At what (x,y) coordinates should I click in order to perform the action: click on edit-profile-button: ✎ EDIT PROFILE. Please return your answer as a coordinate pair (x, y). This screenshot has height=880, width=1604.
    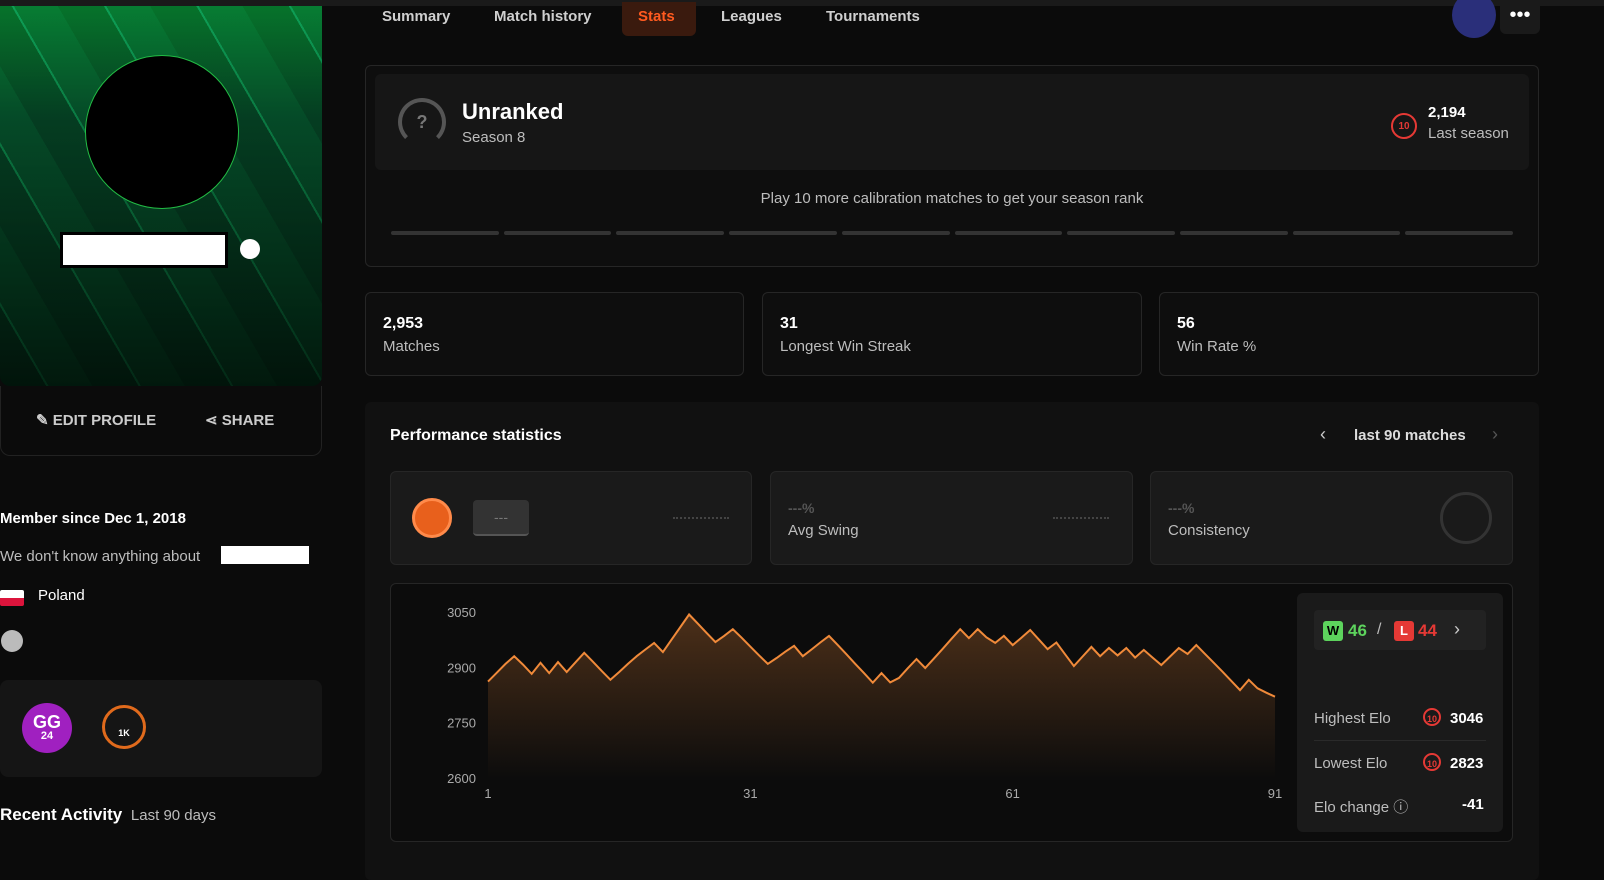
    Looking at the image, I should click on (96, 420).